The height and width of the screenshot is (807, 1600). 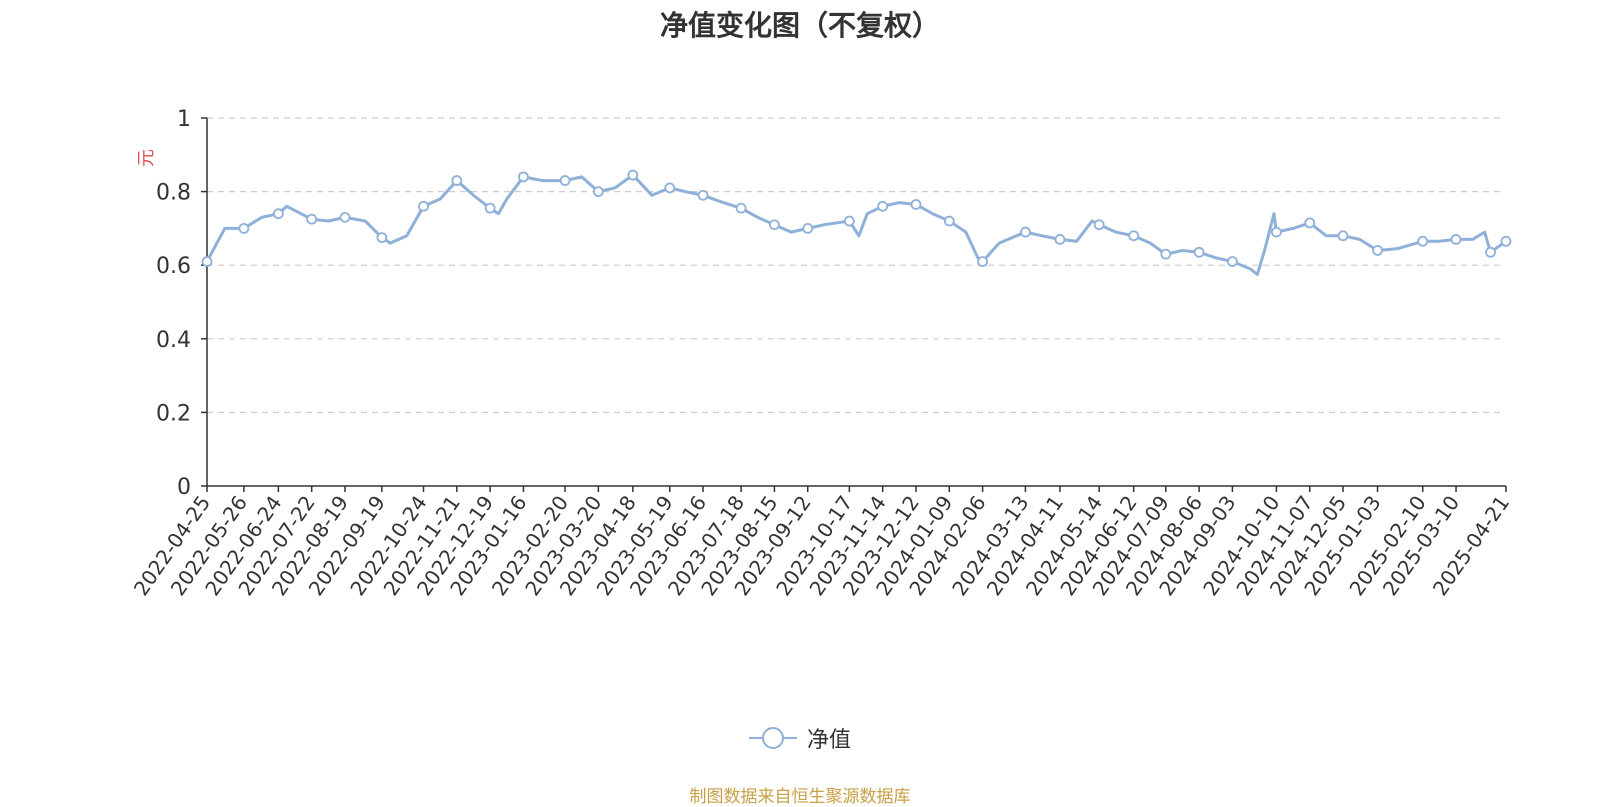 What do you see at coordinates (173, 413) in the screenshot?
I see `y-tick-label: 0.2` at bounding box center [173, 413].